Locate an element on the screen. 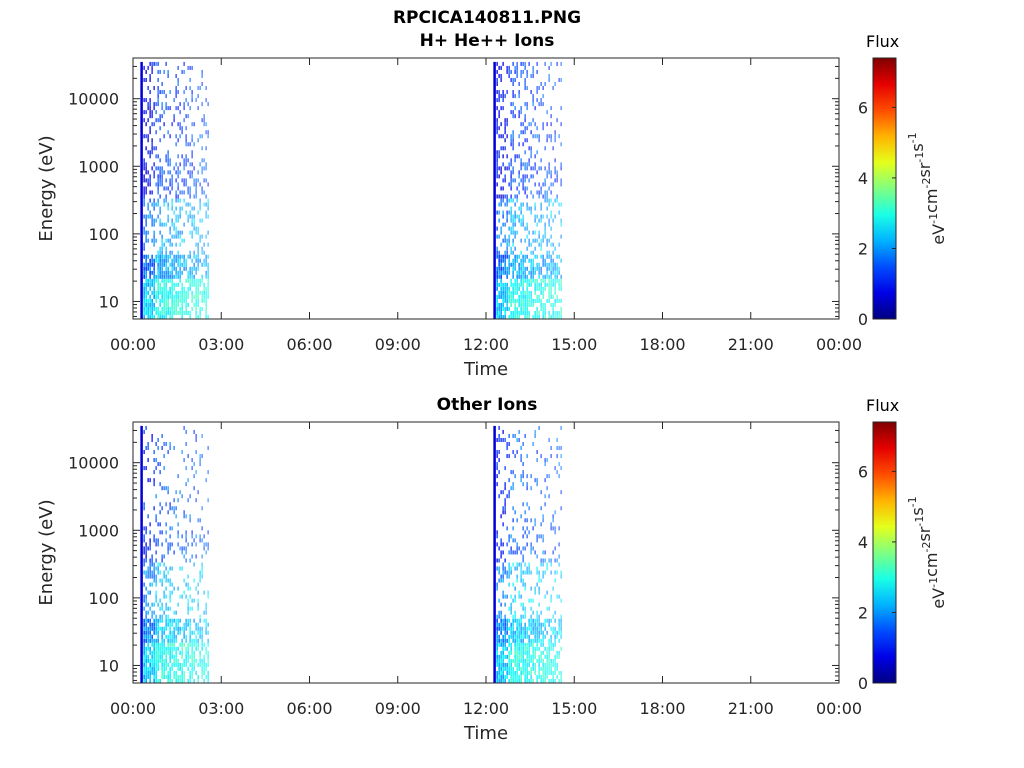 The height and width of the screenshot is (768, 1024). x-axis-label: Time is located at coordinates (485, 369).